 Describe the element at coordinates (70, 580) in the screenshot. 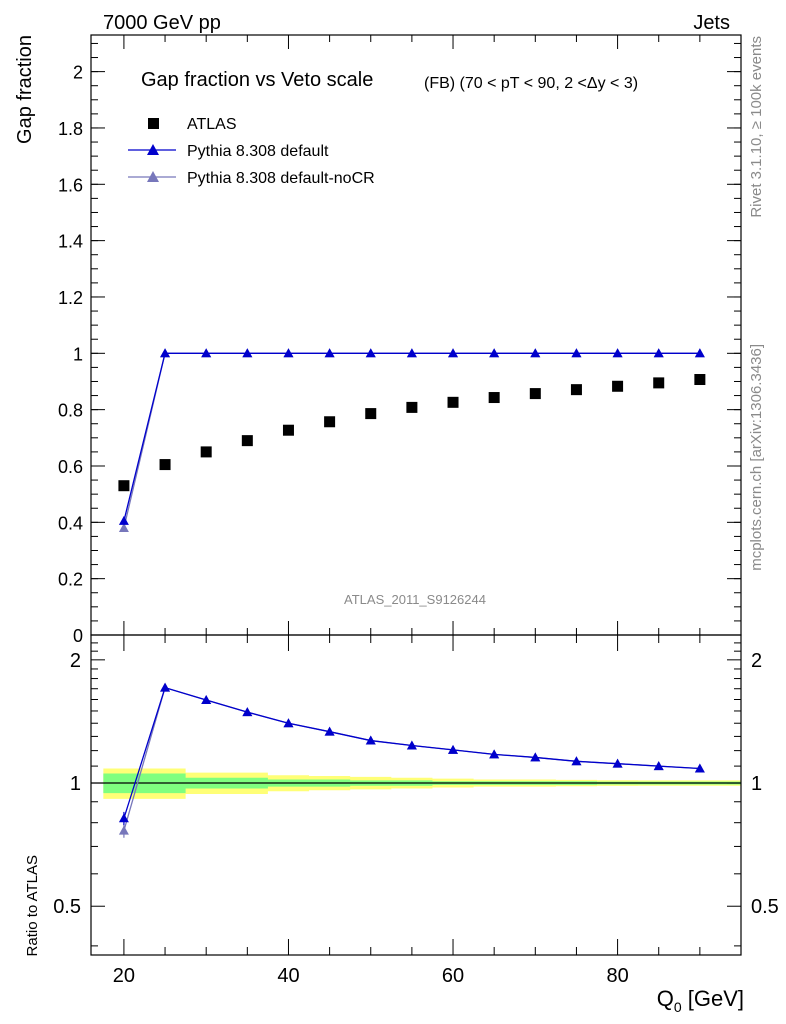

I see `main-y-tick-label: 0.2` at that location.